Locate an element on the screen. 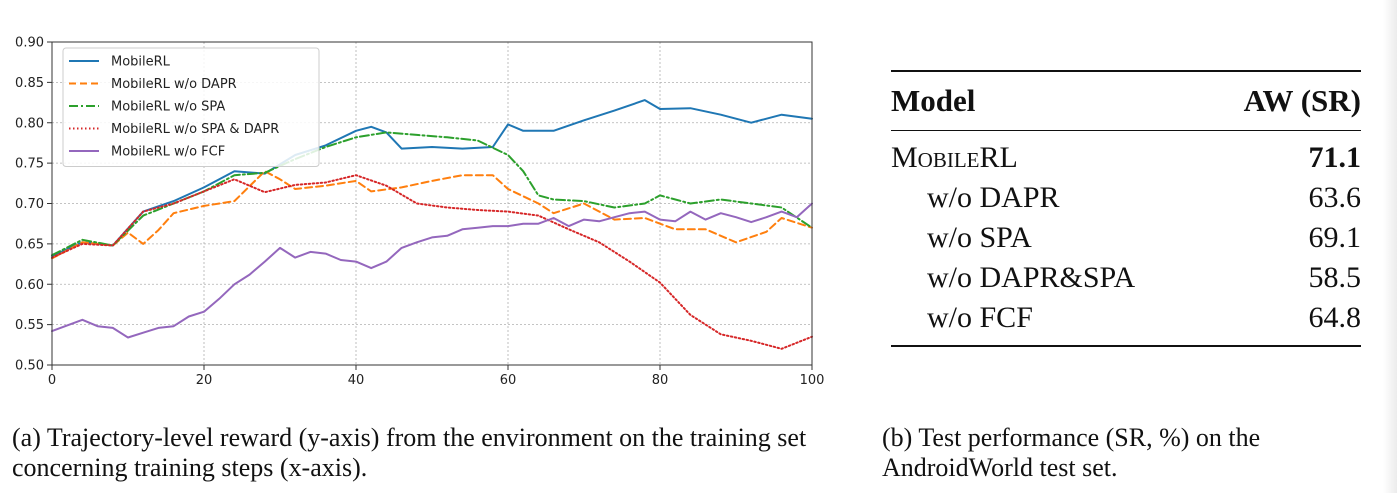  table-row: MobileRL 71.1 is located at coordinates (1126, 158).